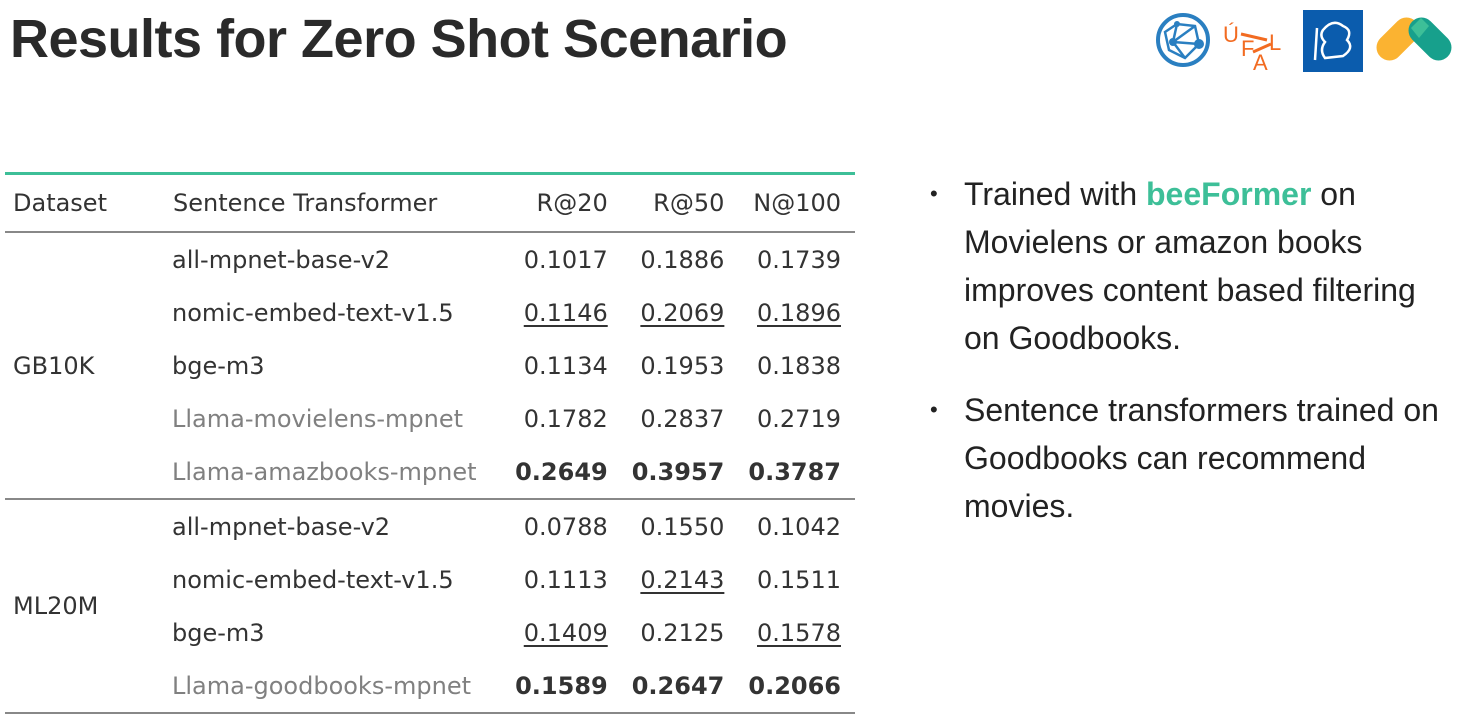 The height and width of the screenshot is (718, 1460). What do you see at coordinates (799, 365) in the screenshot?
I see `metric-value: 0.1838` at bounding box center [799, 365].